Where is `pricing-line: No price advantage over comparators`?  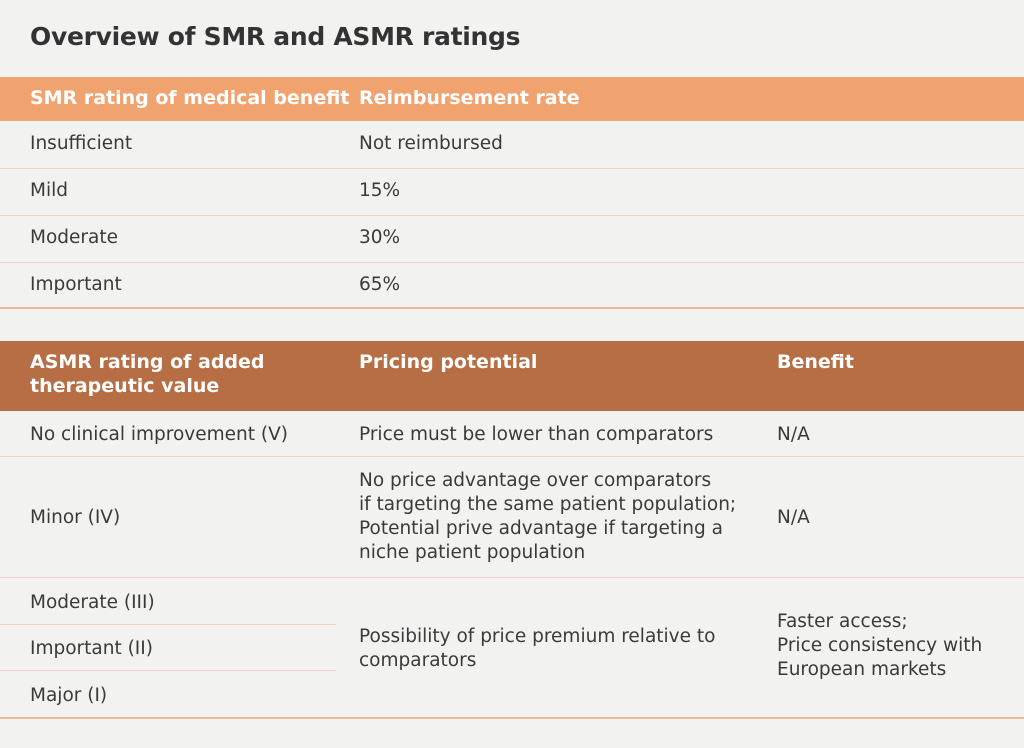
pricing-line: No price advantage over comparators is located at coordinates (535, 480).